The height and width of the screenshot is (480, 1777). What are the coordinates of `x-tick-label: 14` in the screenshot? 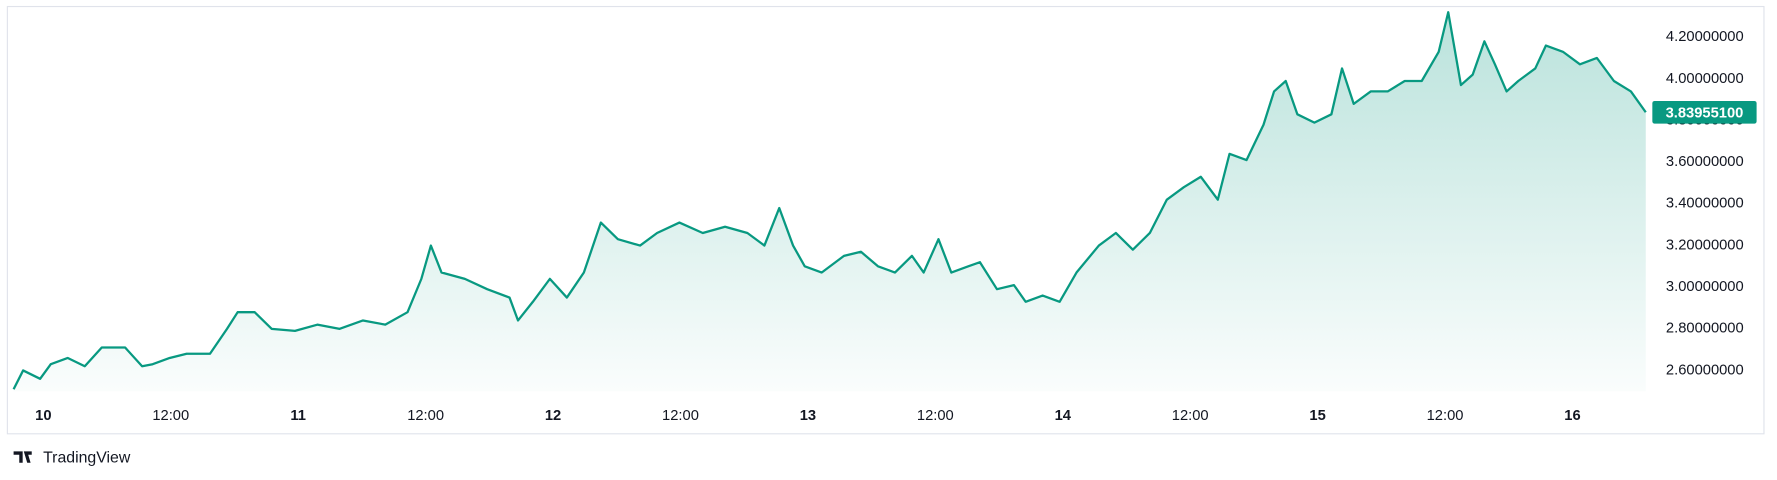 It's located at (1063, 416).